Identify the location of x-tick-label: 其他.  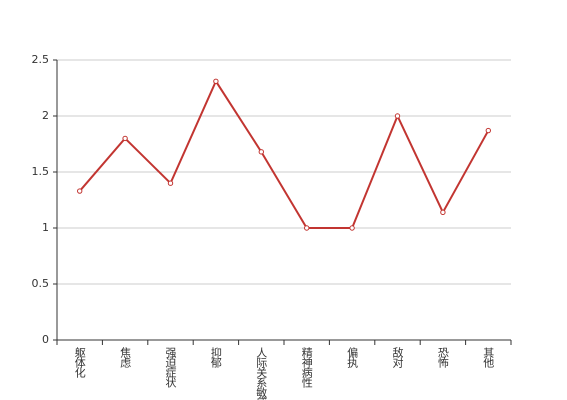
(488, 357).